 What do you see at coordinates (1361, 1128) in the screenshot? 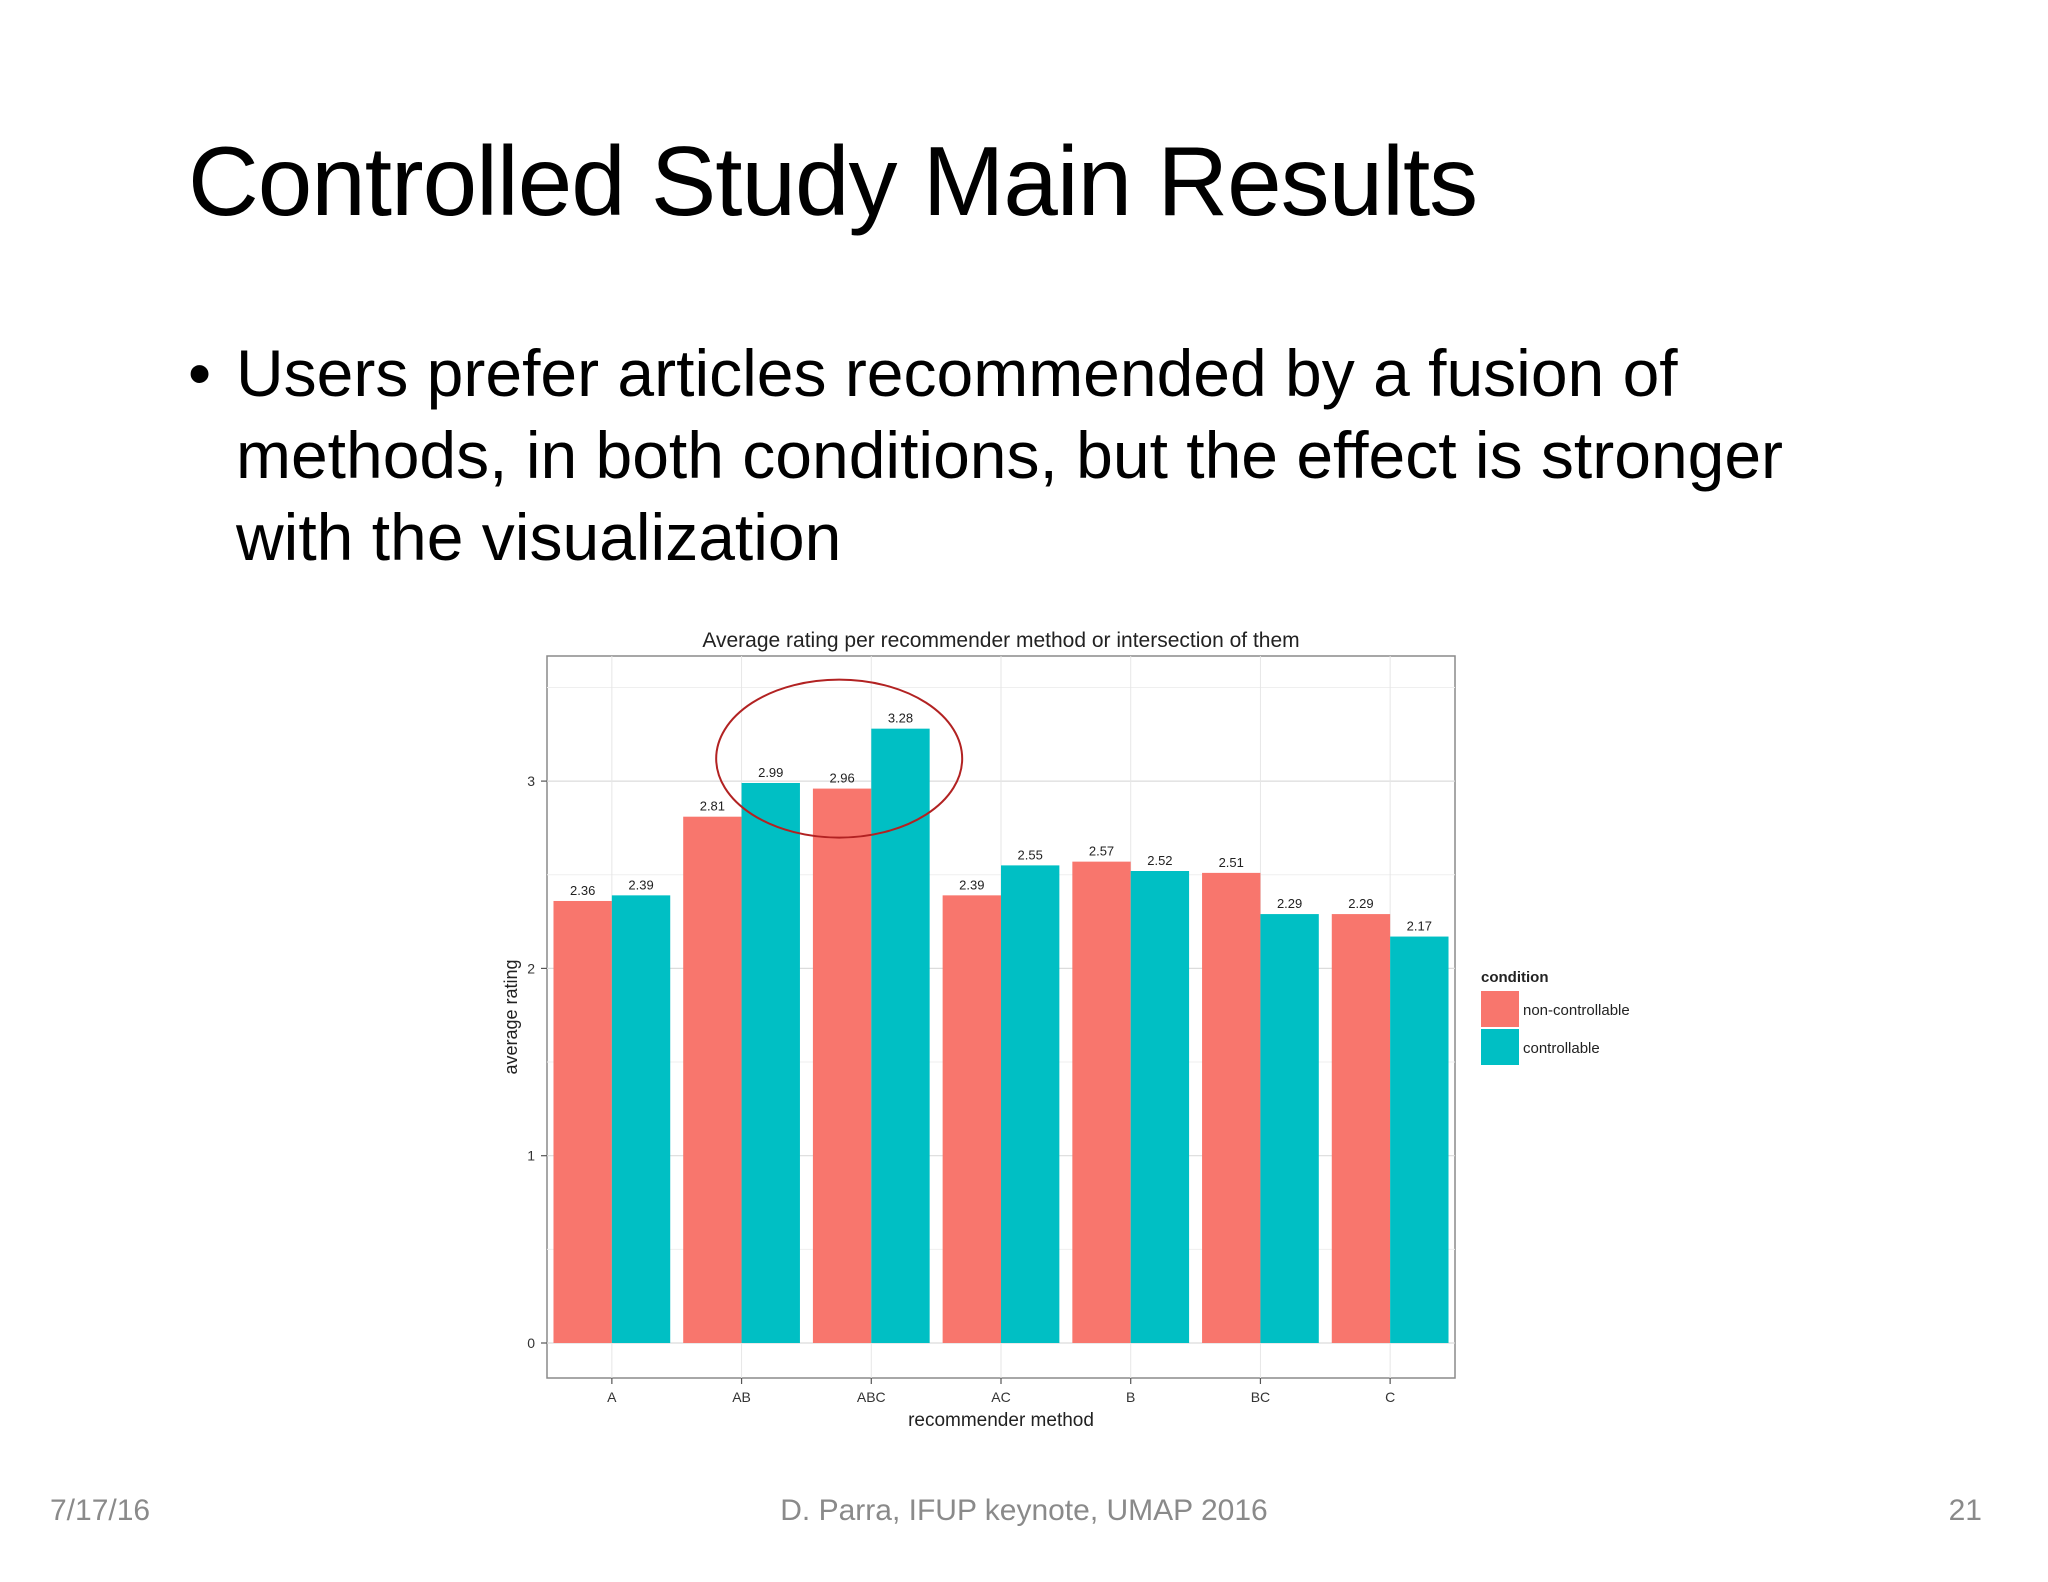
I see `bar-non-controllable-C` at bounding box center [1361, 1128].